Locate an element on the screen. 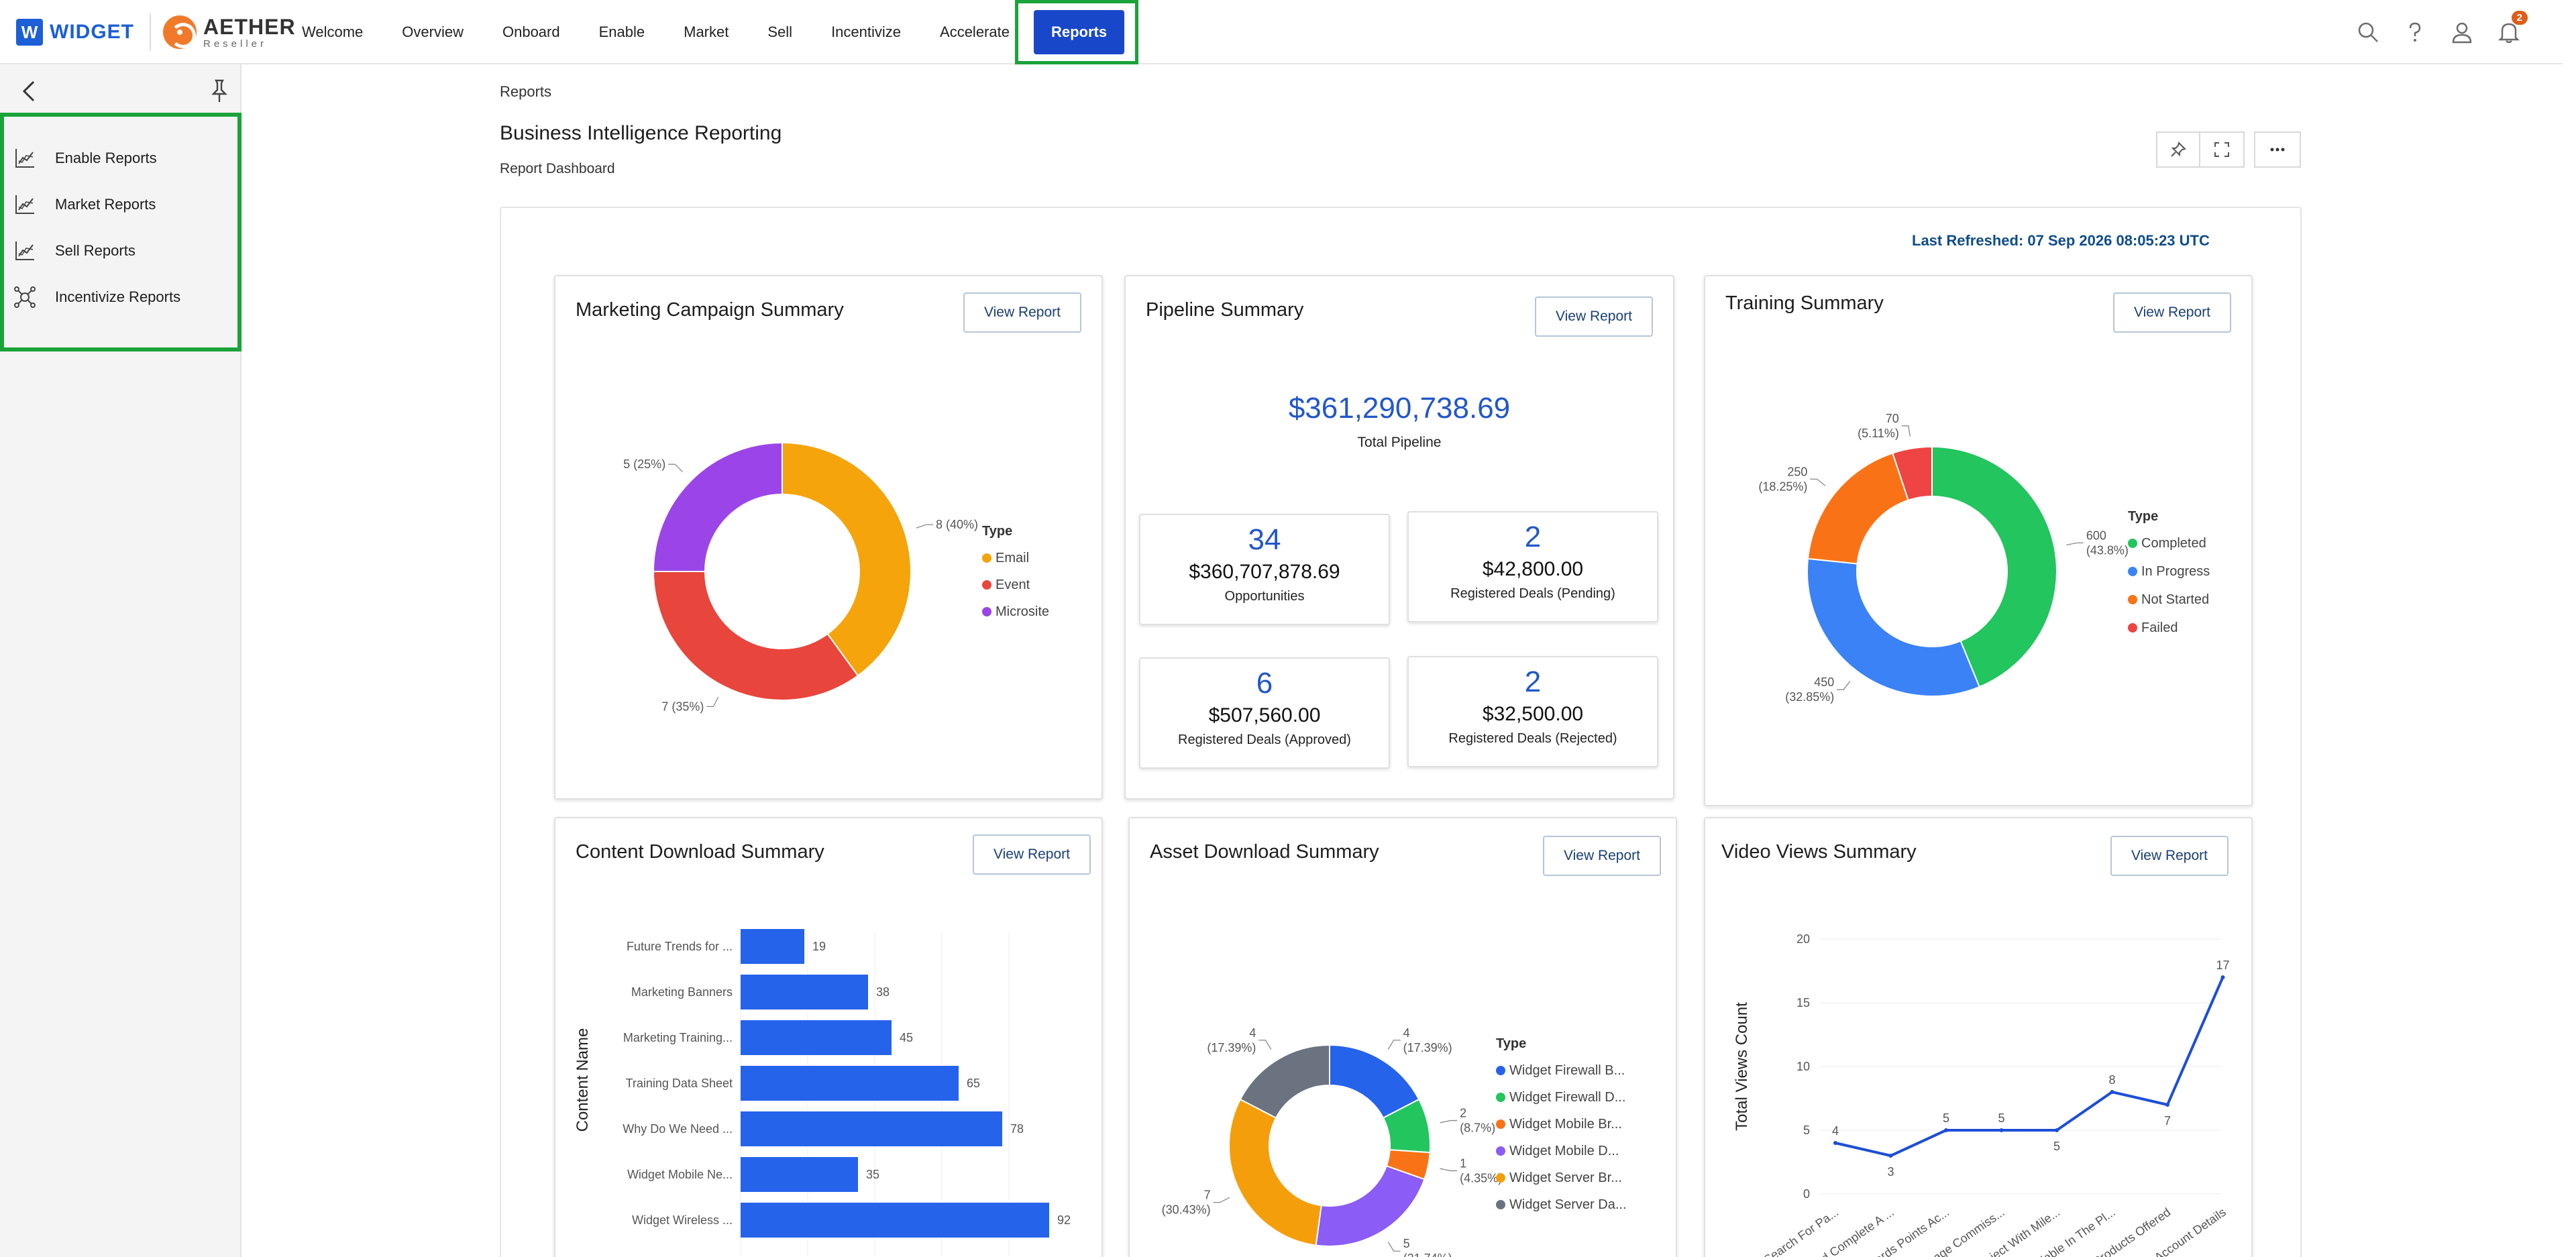 This screenshot has width=2576, height=1257. sidebar-item-market-reports: Market Reports is located at coordinates (84, 204).